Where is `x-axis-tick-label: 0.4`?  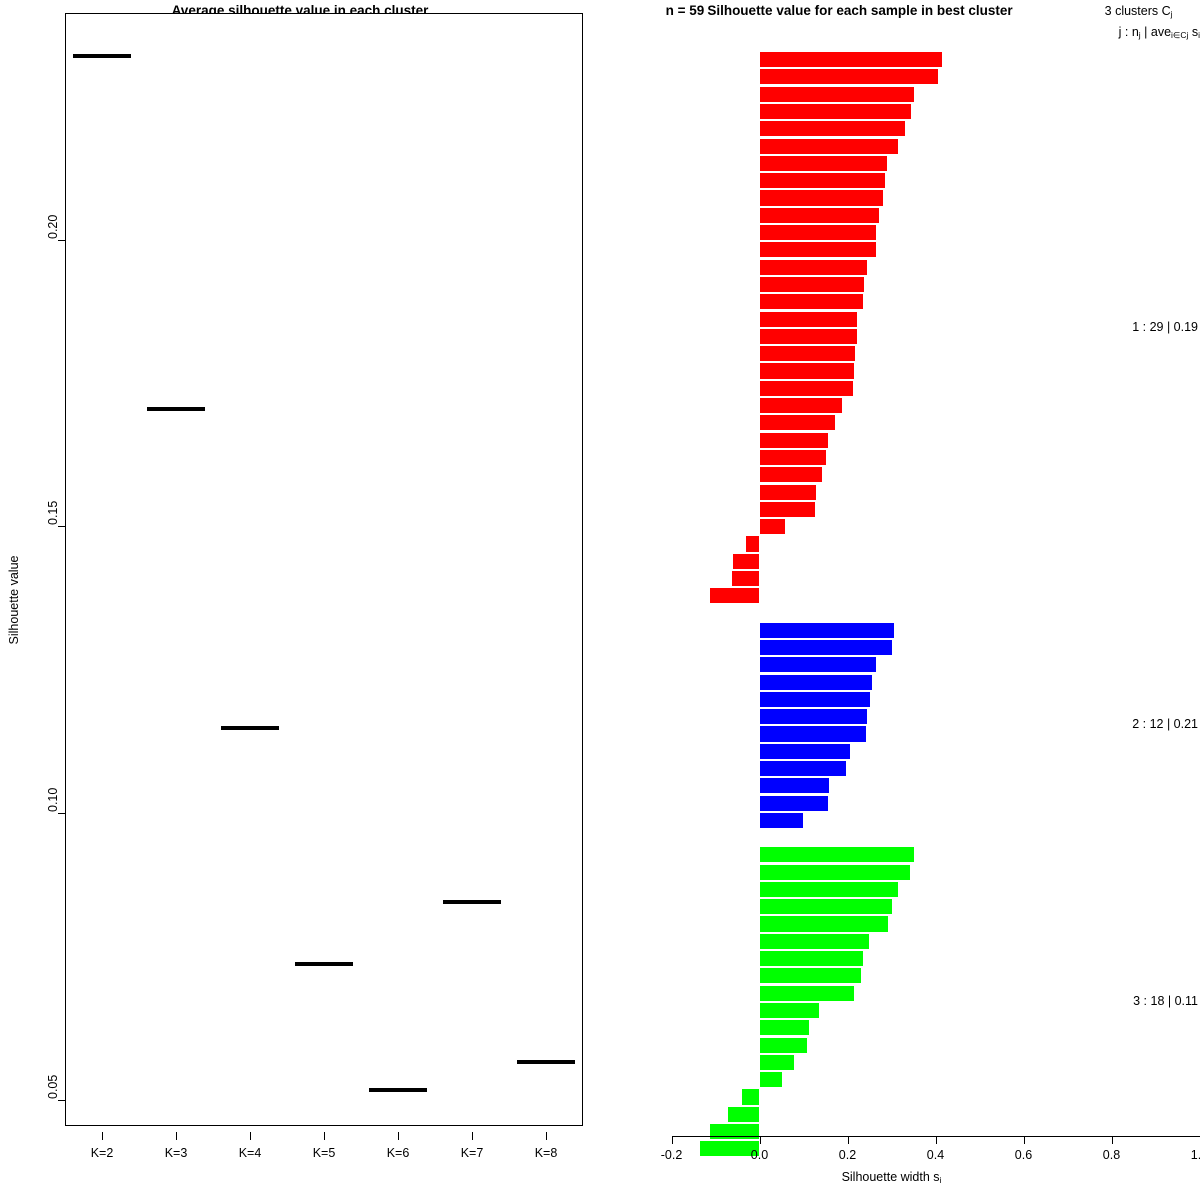 x-axis-tick-label: 0.4 is located at coordinates (935, 1155).